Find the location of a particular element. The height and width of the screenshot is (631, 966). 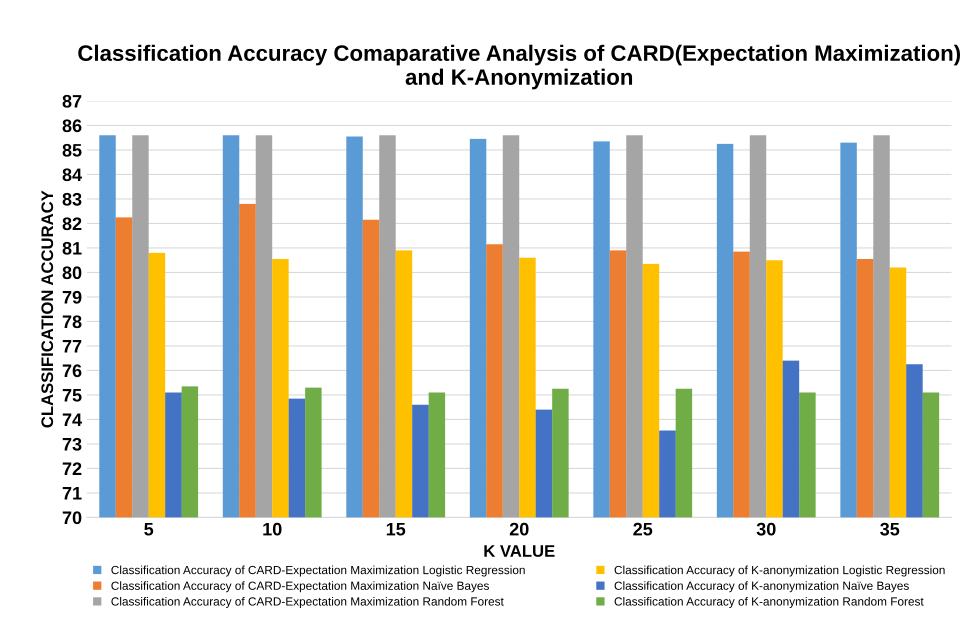

x-tick-label: 5 is located at coordinates (149, 529).